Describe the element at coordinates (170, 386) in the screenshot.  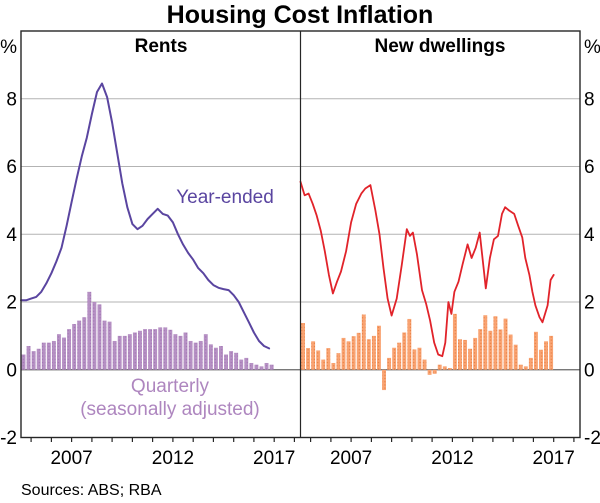
I see `bar-label-quarterly: Quarterly` at that location.